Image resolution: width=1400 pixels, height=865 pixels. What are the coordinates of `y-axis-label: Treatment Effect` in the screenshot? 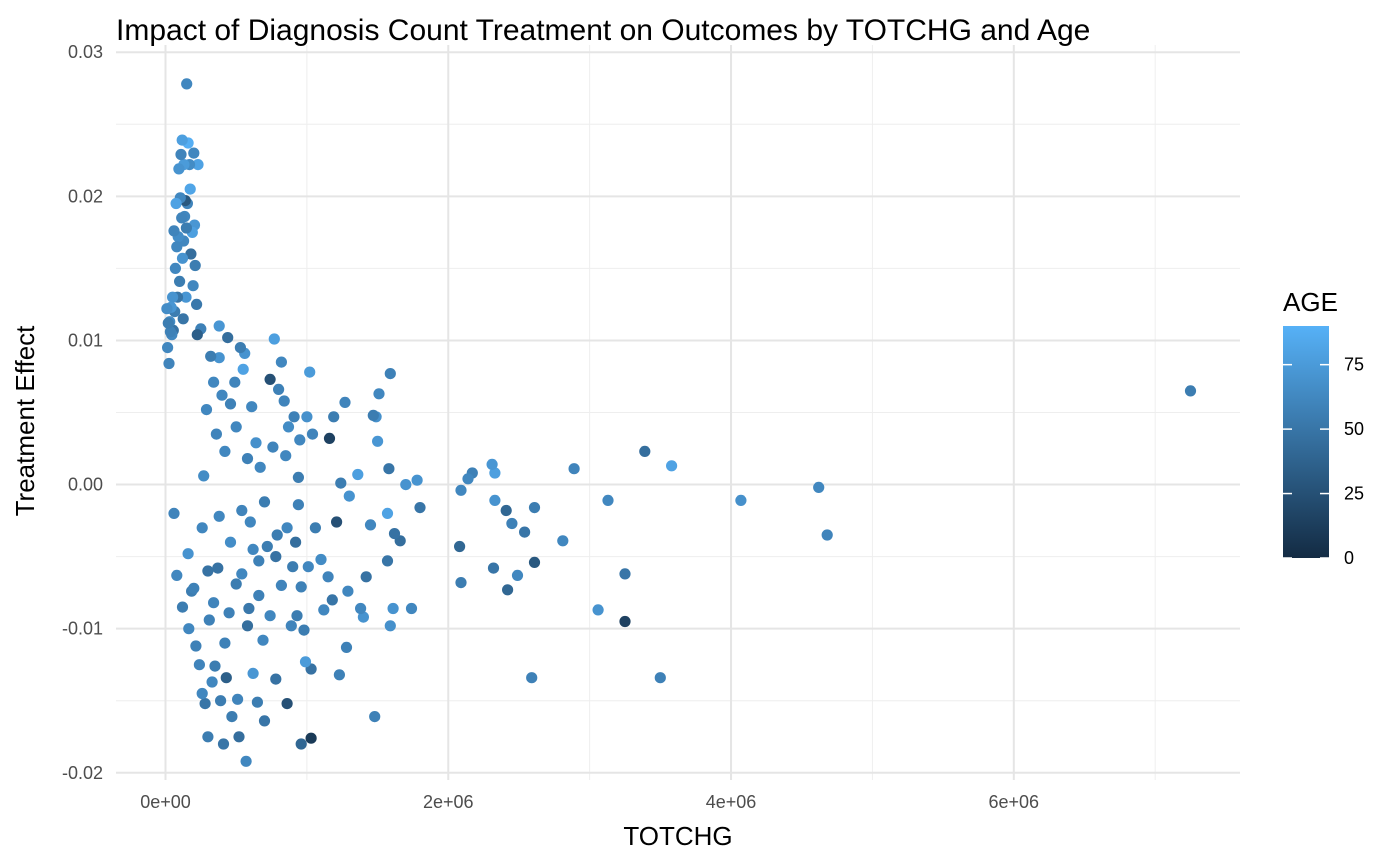 It's located at (25, 421).